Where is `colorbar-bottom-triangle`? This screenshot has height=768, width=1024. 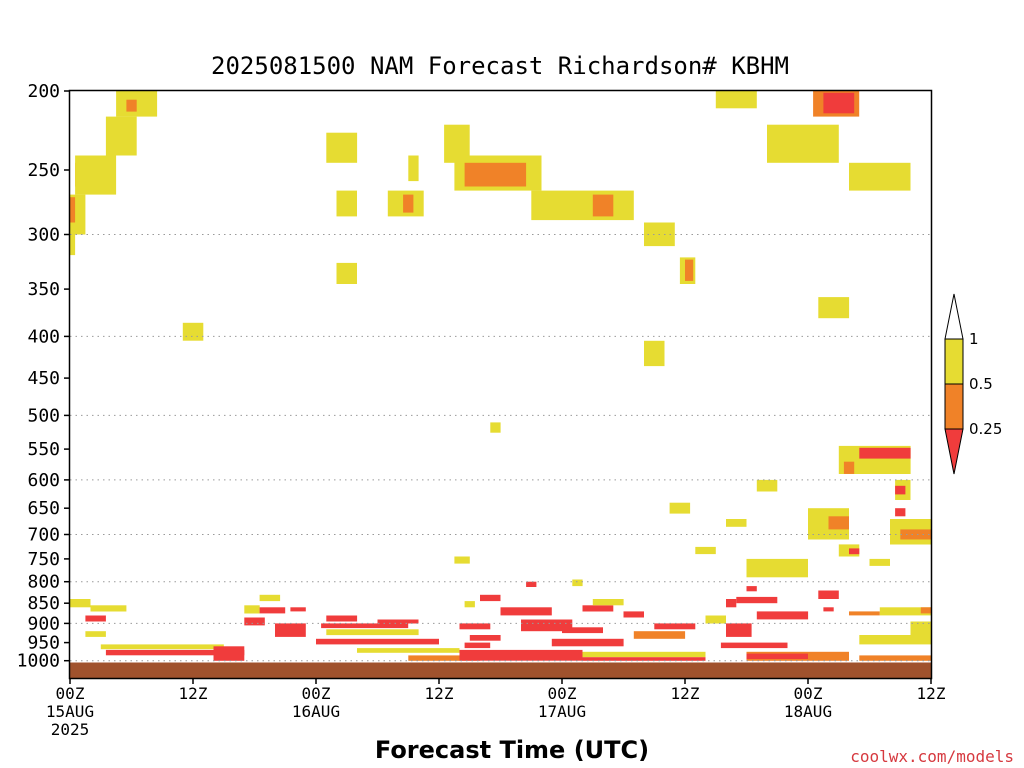
colorbar-bottom-triangle is located at coordinates (954, 451).